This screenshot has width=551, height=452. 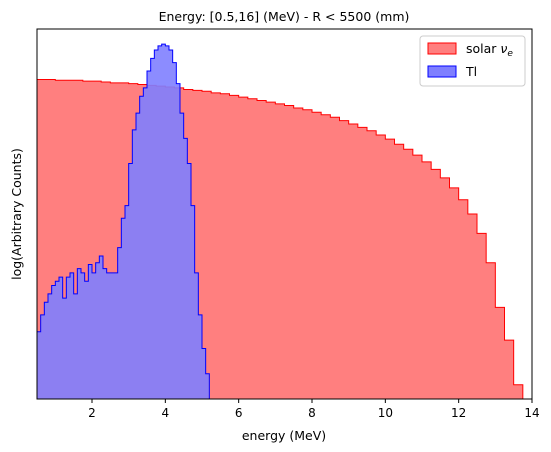 I want to click on legend-label-tl: Tl, so click(x=471, y=71).